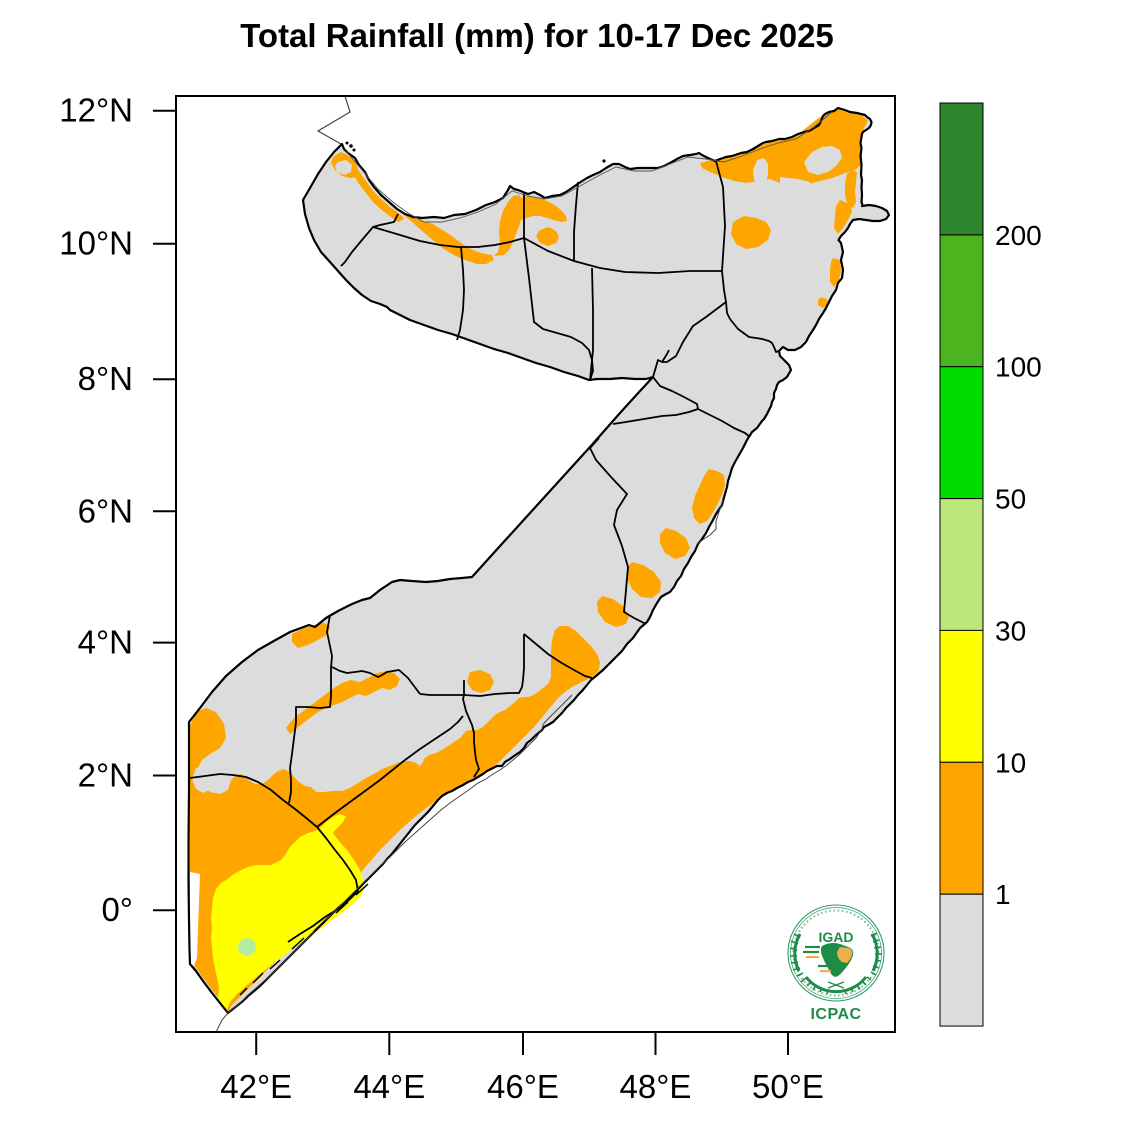 Image resolution: width=1125 pixels, height=1130 pixels. What do you see at coordinates (1018, 367) in the screenshot?
I see `svg-text: 100` at bounding box center [1018, 367].